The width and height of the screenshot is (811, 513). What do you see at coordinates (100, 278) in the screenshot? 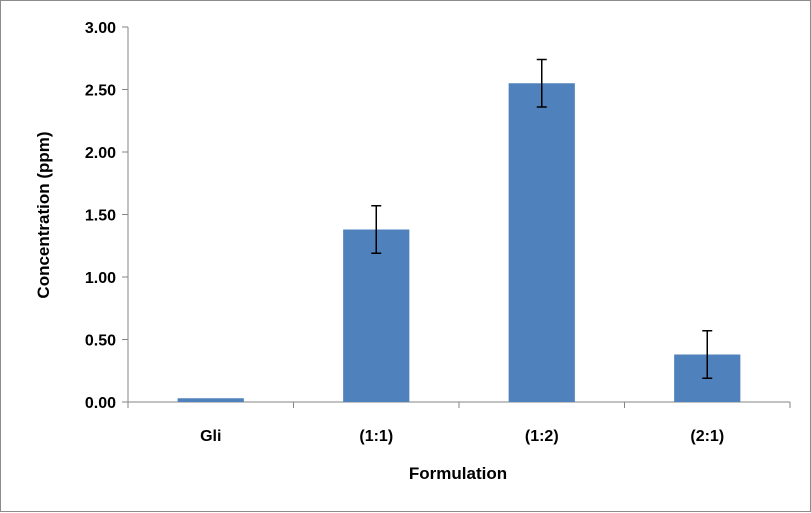
I see `y-tick-label: 1.00` at bounding box center [100, 278].